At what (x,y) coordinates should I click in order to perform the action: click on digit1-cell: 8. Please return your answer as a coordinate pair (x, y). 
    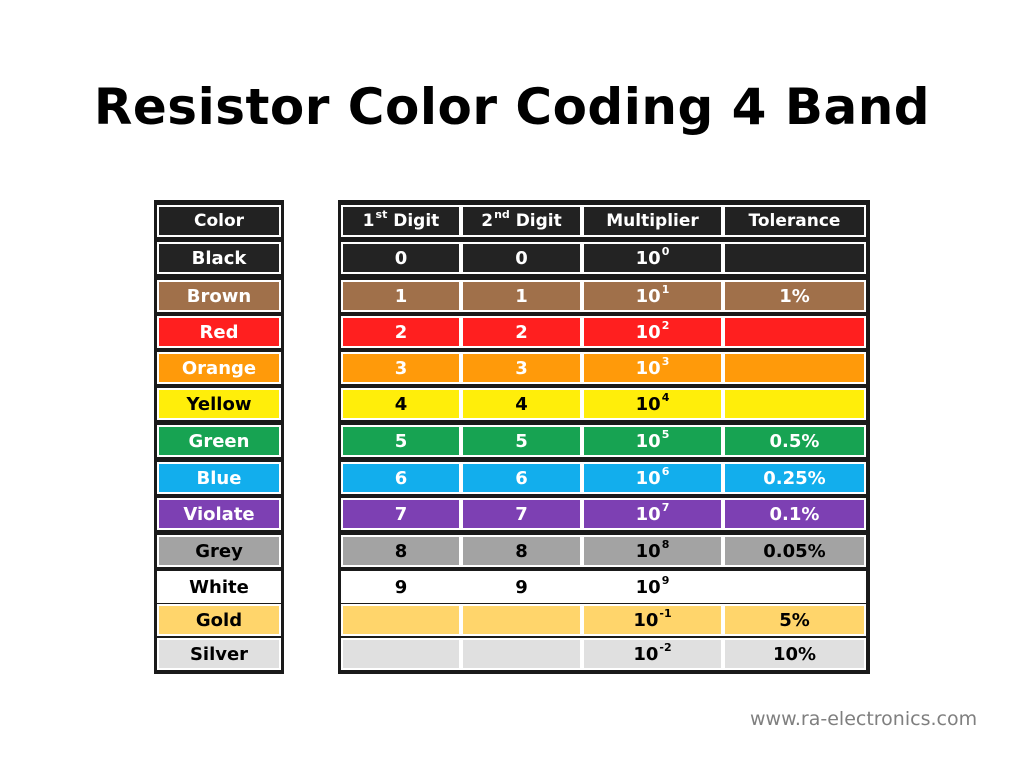
    Looking at the image, I should click on (401, 551).